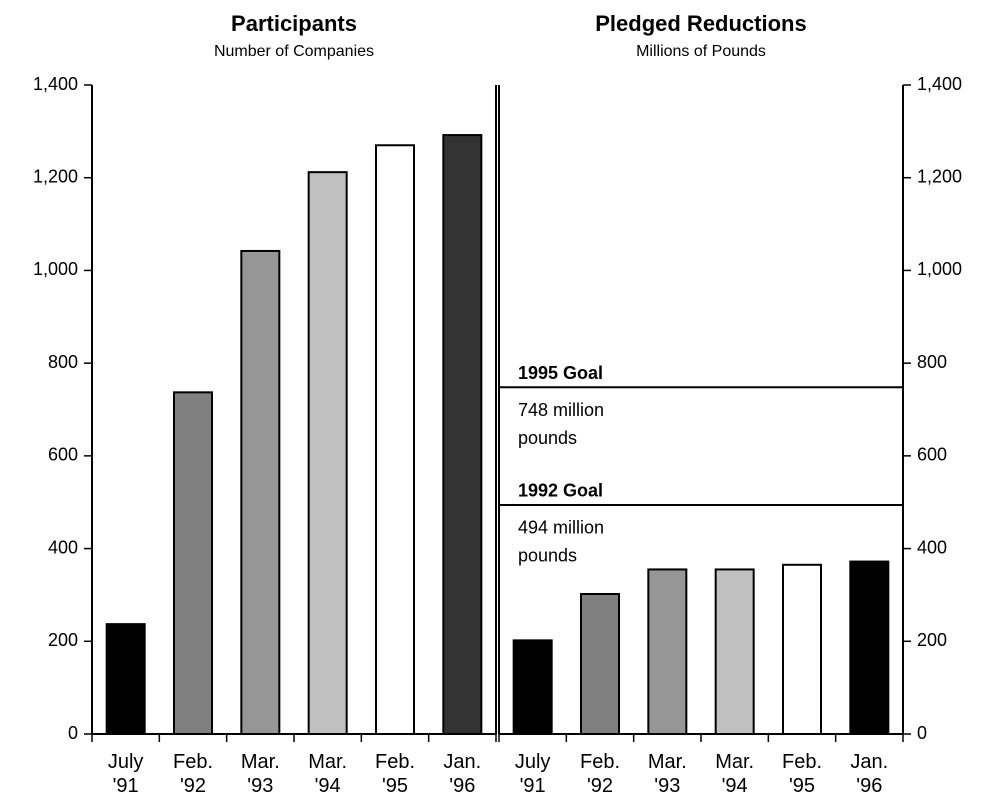 The width and height of the screenshot is (990, 809). What do you see at coordinates (294, 23) in the screenshot?
I see `panel-title: Participants` at bounding box center [294, 23].